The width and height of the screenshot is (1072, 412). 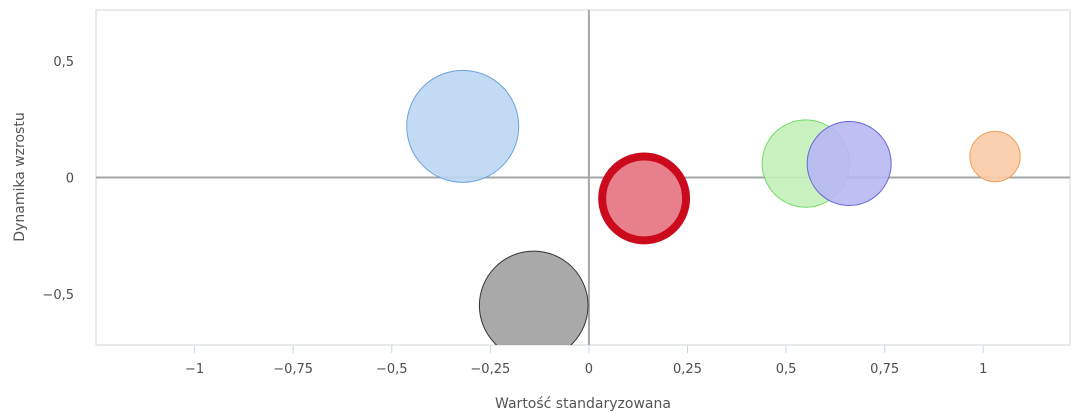 I want to click on x-tick-label: 0,25, so click(x=687, y=369).